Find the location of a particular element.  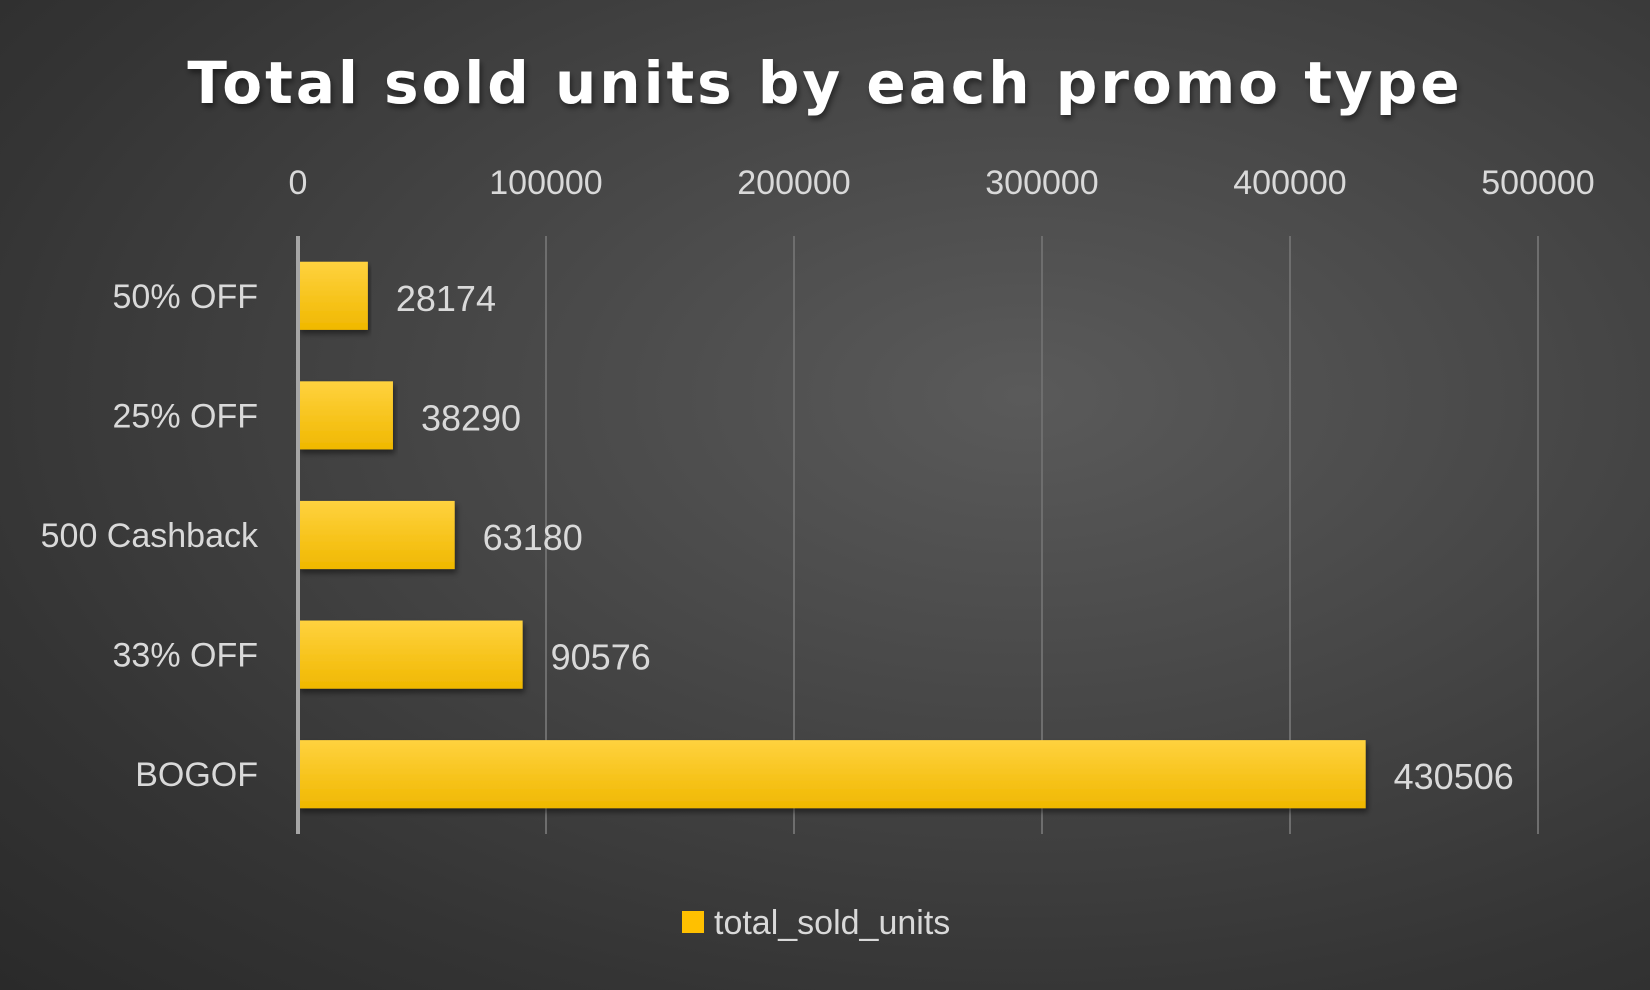

data-label: 430506 is located at coordinates (1454, 776).